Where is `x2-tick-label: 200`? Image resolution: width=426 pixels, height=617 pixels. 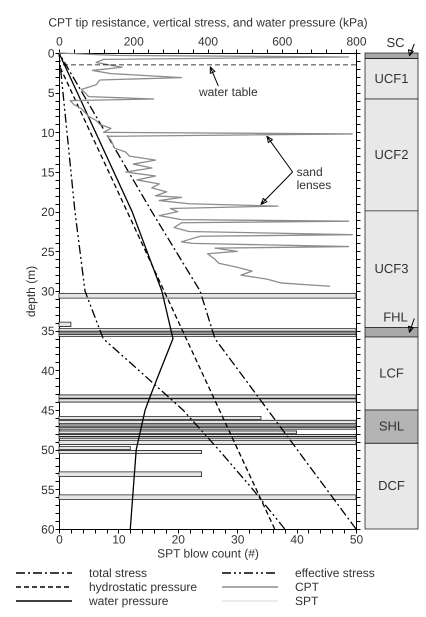 x2-tick-label: 200 is located at coordinates (134, 41).